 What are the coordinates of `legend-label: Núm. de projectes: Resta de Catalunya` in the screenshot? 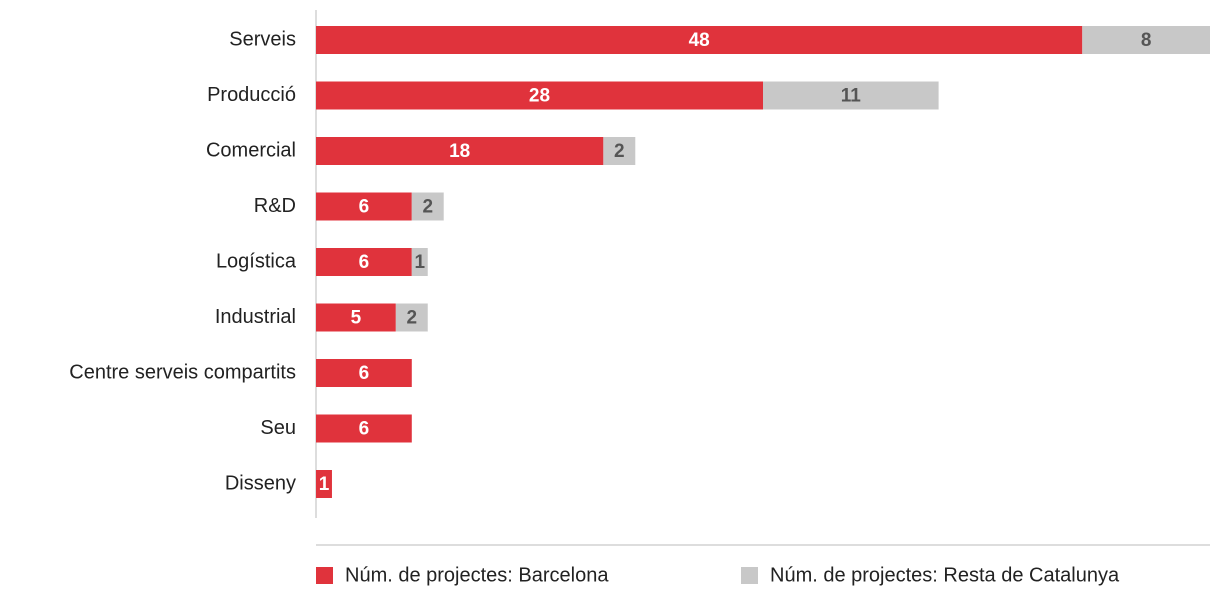 It's located at (945, 575).